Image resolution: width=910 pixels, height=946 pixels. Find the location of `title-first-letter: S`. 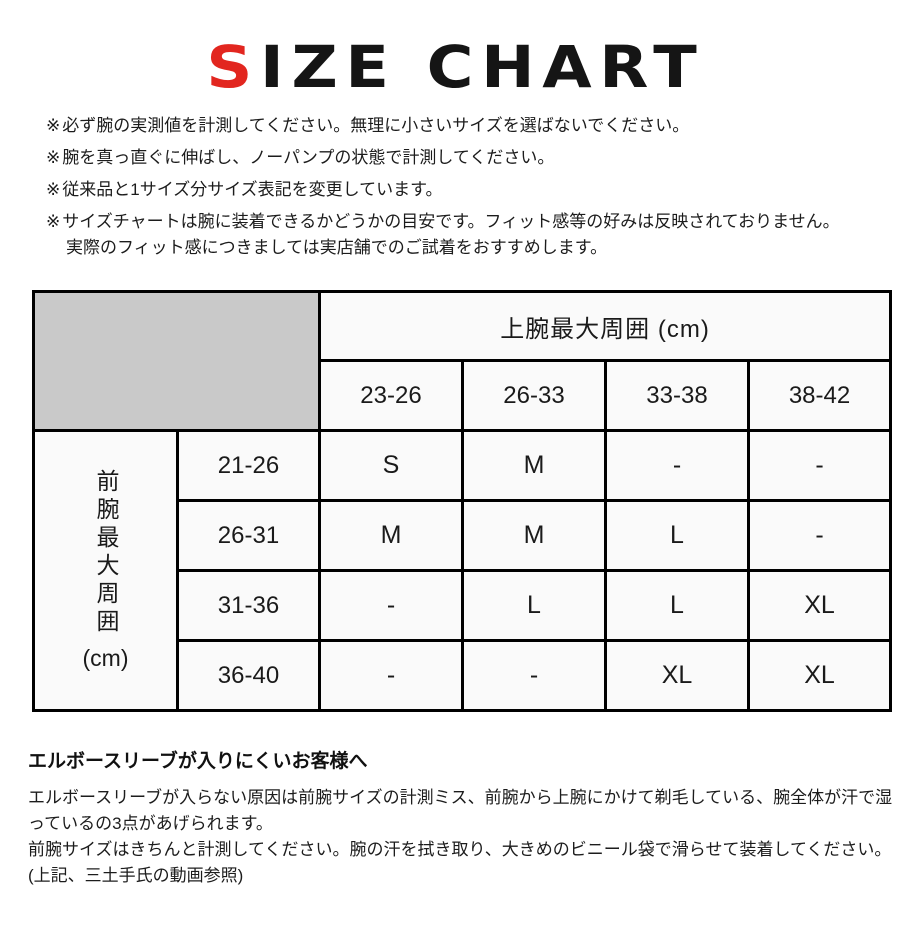

title-first-letter: S is located at coordinates (232, 67).